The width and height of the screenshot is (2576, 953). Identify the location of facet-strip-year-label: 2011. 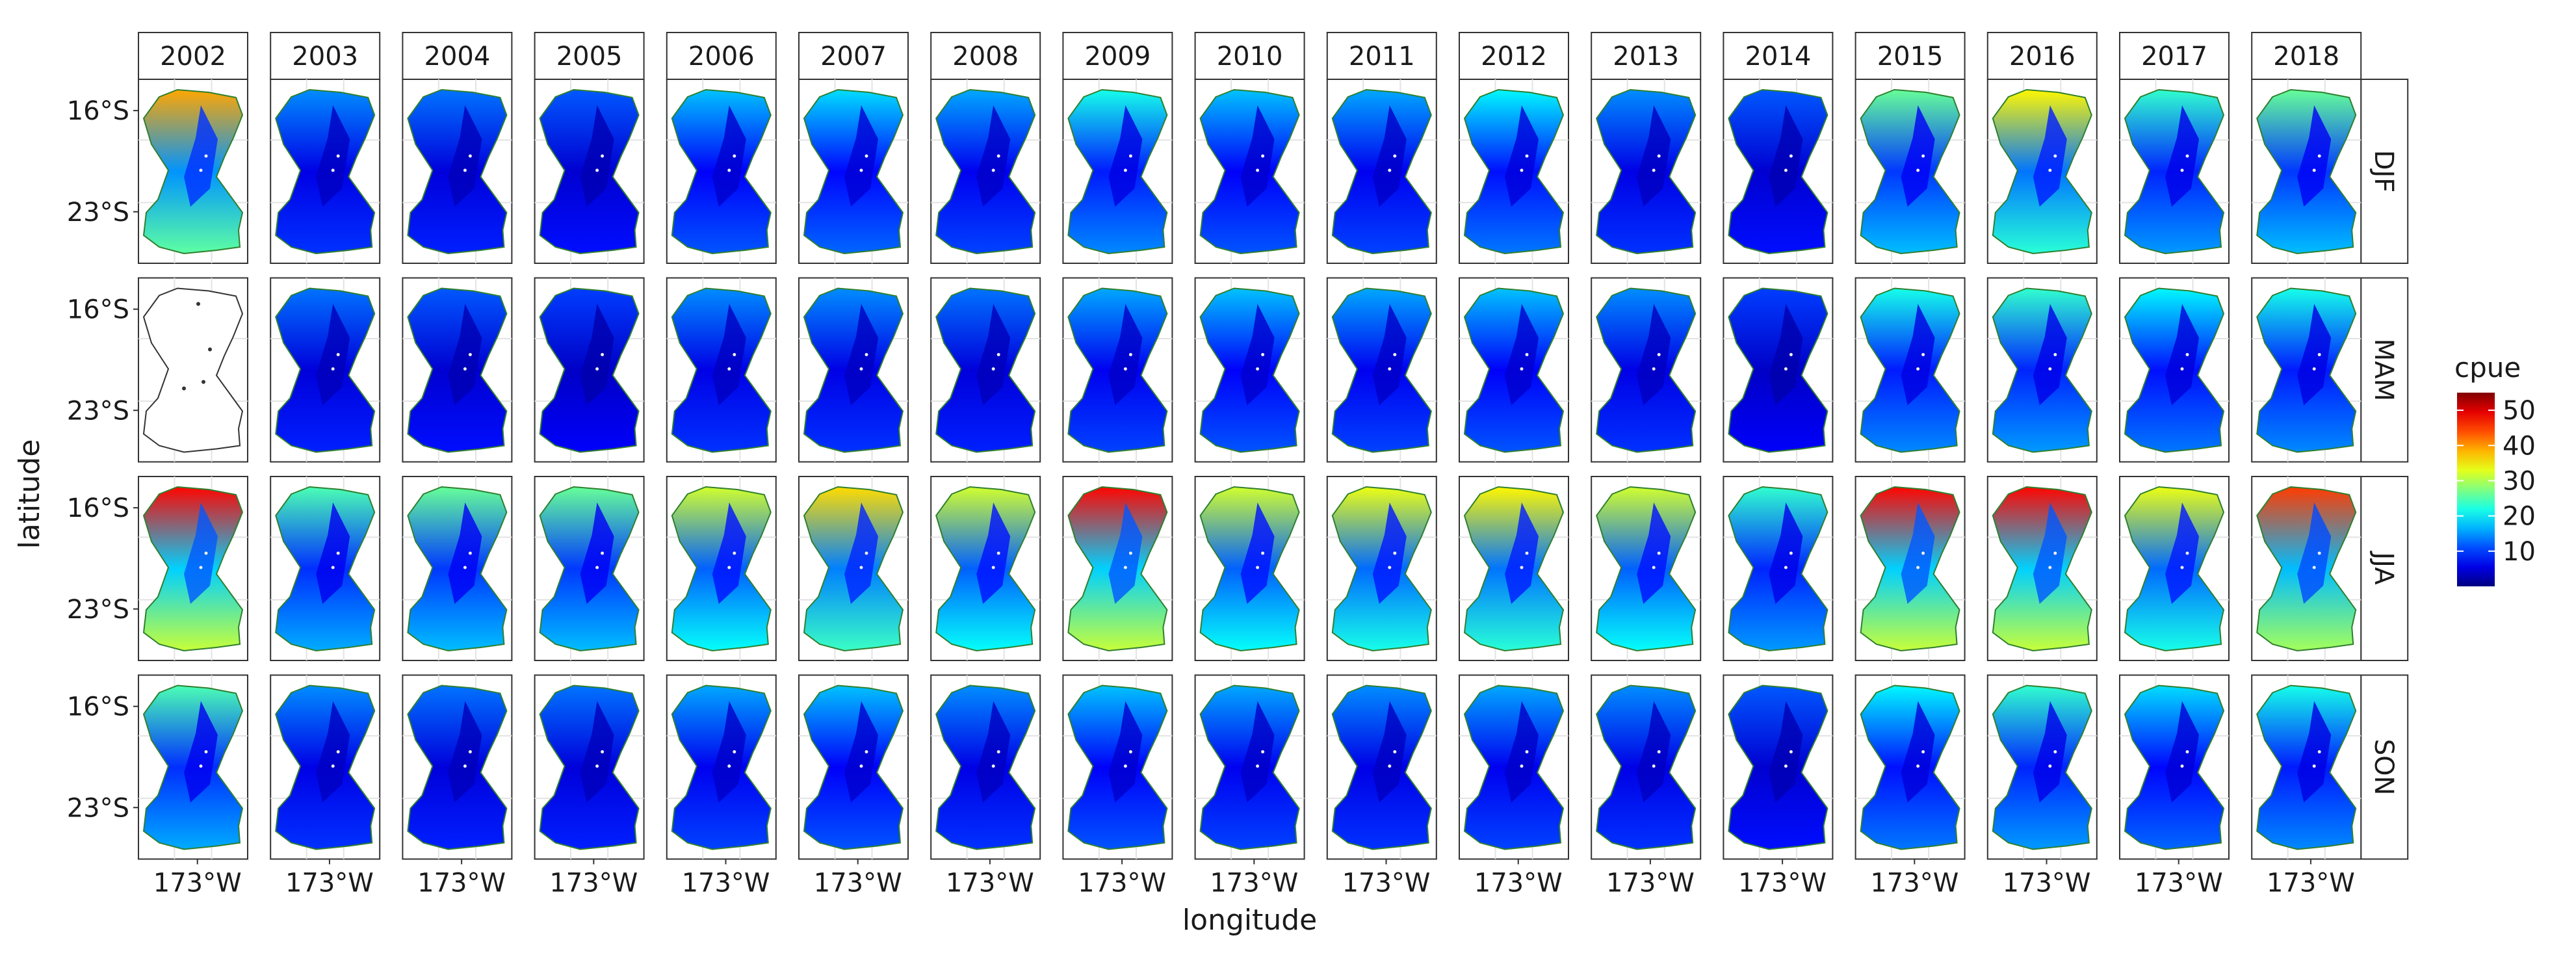
(1382, 57).